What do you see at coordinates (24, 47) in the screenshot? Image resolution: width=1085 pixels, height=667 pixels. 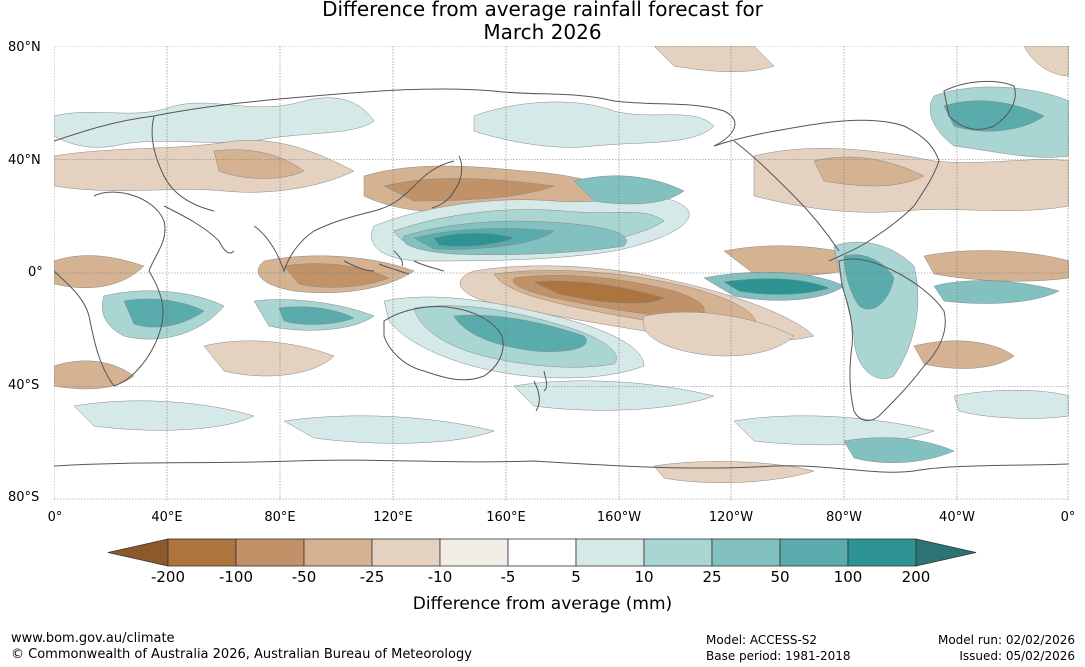 I see `lat-label-80n: 80°N` at bounding box center [24, 47].